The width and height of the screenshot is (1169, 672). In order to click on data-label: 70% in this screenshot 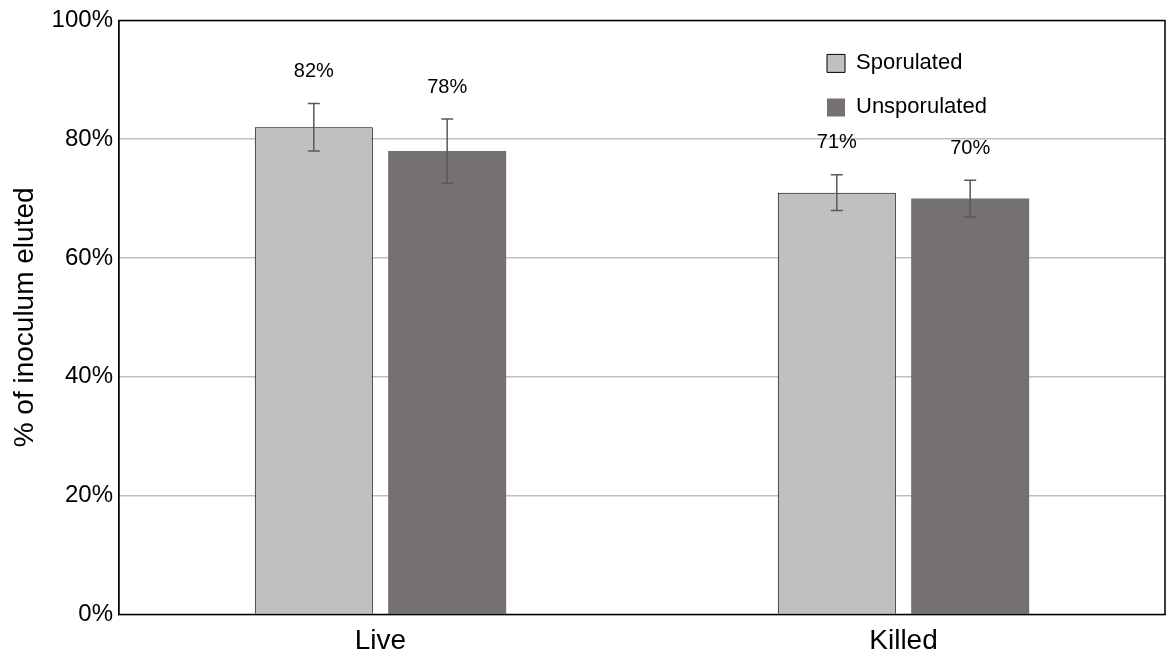, I will do `click(970, 146)`.